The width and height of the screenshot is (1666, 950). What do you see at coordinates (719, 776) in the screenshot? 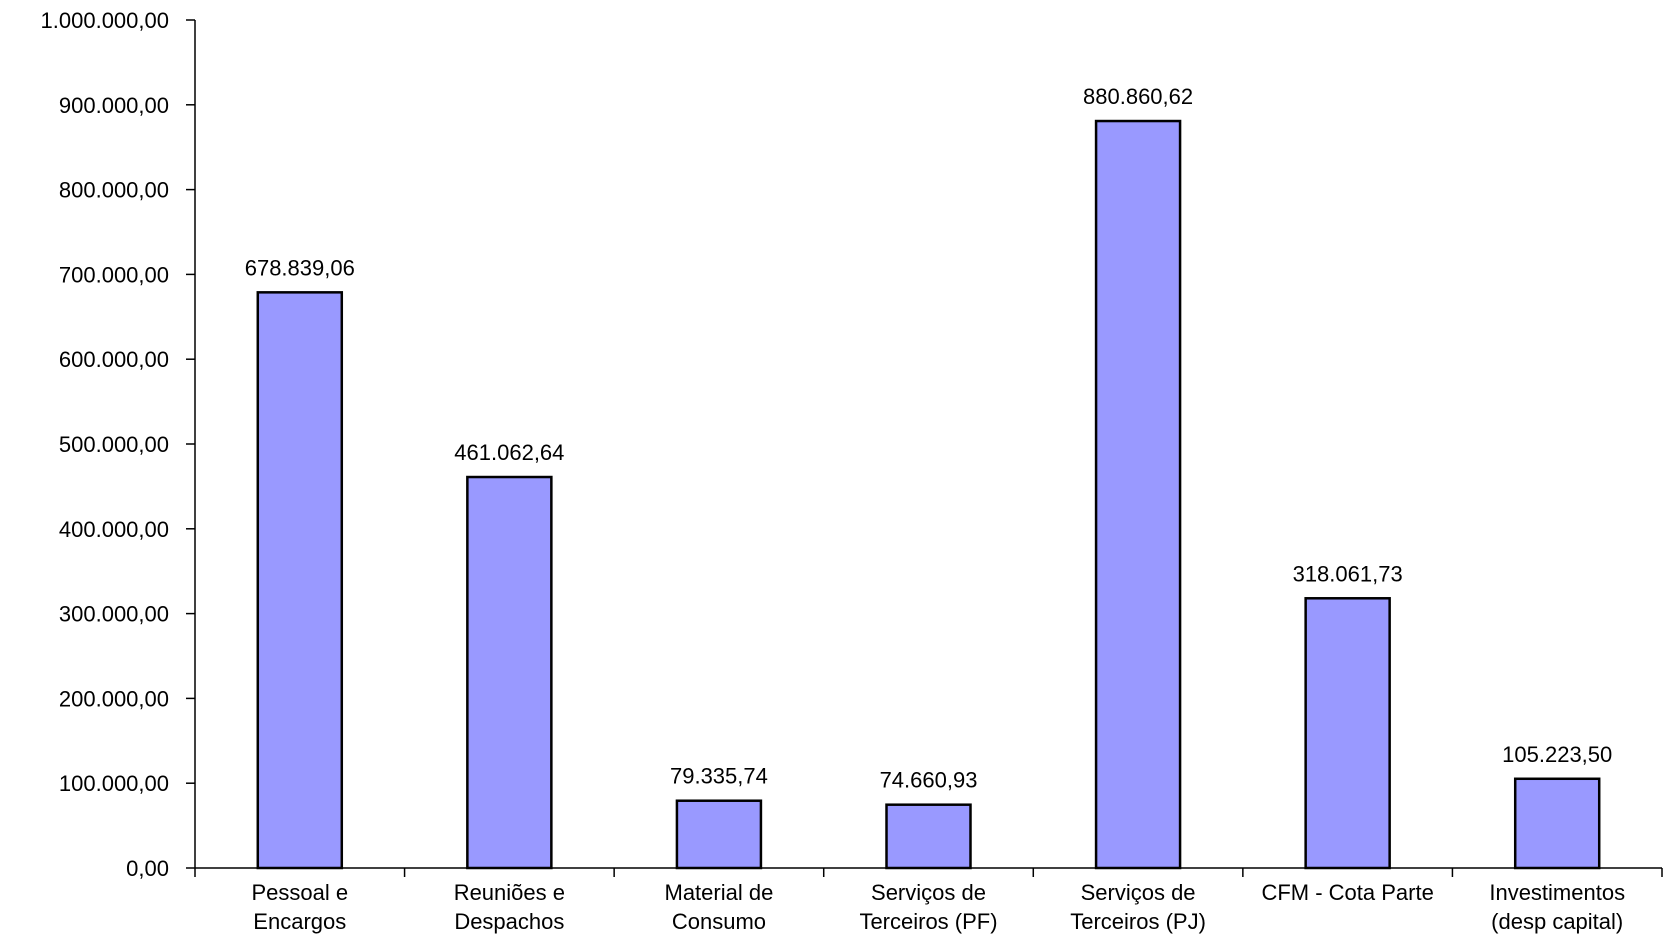
I see `bar-value-label: 79.335,74` at bounding box center [719, 776].